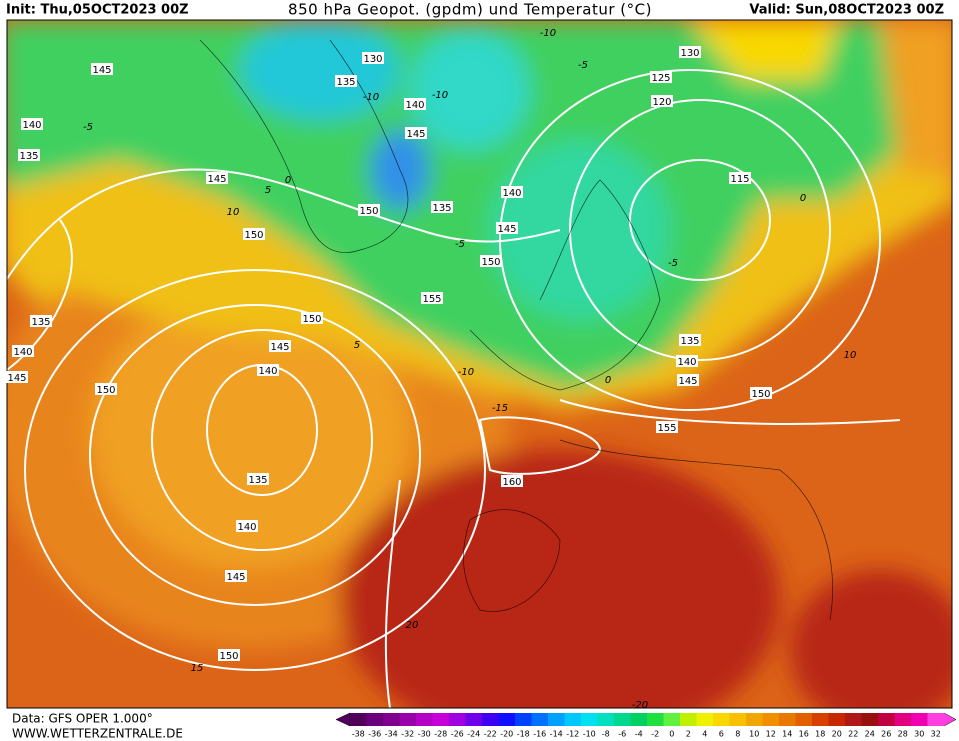 The width and height of the screenshot is (959, 741). Describe the element at coordinates (556, 734) in the screenshot. I see `colorbar-label: -14` at that location.